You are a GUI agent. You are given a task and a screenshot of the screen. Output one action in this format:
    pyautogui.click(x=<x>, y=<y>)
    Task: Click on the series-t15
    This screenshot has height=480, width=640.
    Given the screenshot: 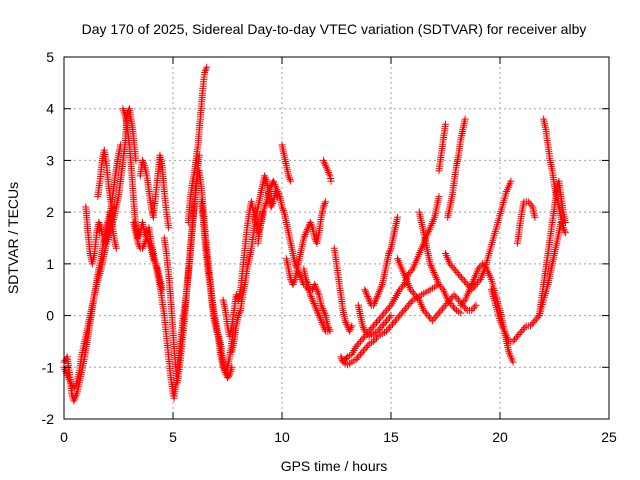 What is the action you would take?
    pyautogui.click(x=306, y=243)
    